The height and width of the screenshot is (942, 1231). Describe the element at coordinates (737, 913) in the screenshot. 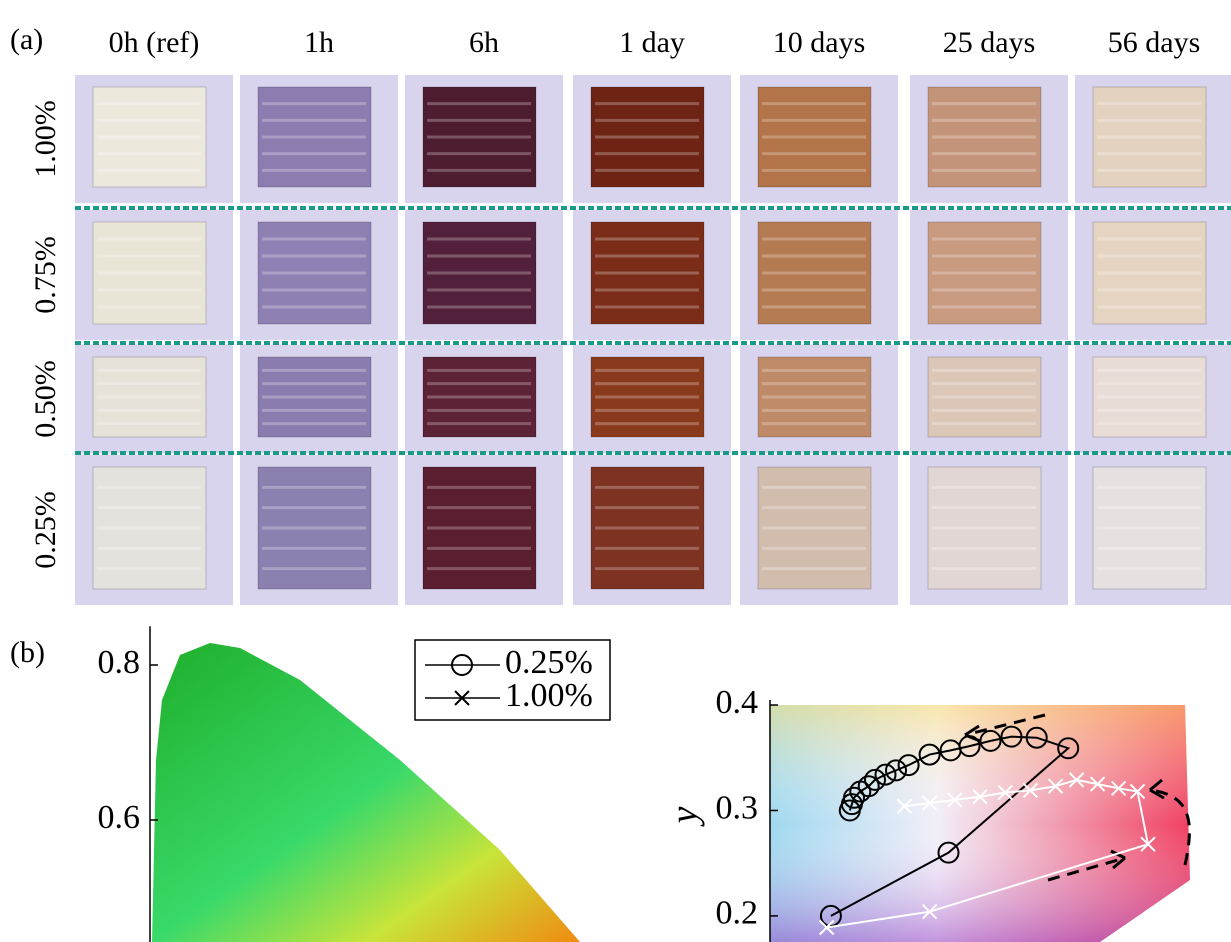

I see `y-tick-label: 0.2` at that location.